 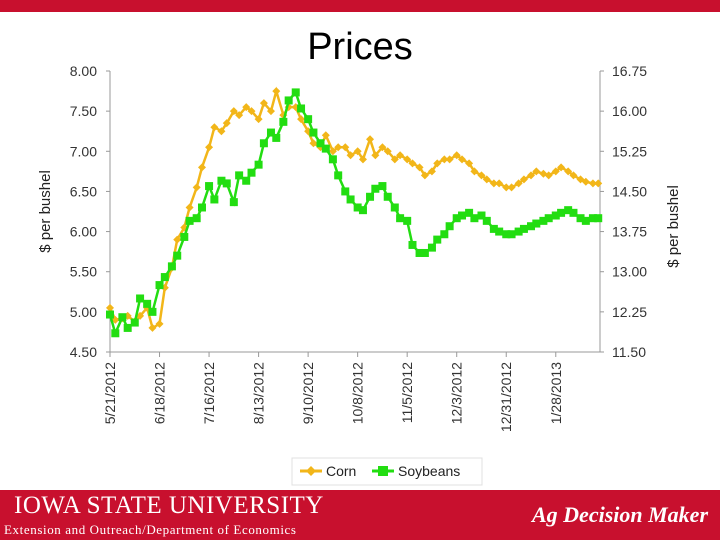 I want to click on x-tick-label: 12/31/2012, so click(x=506, y=397).